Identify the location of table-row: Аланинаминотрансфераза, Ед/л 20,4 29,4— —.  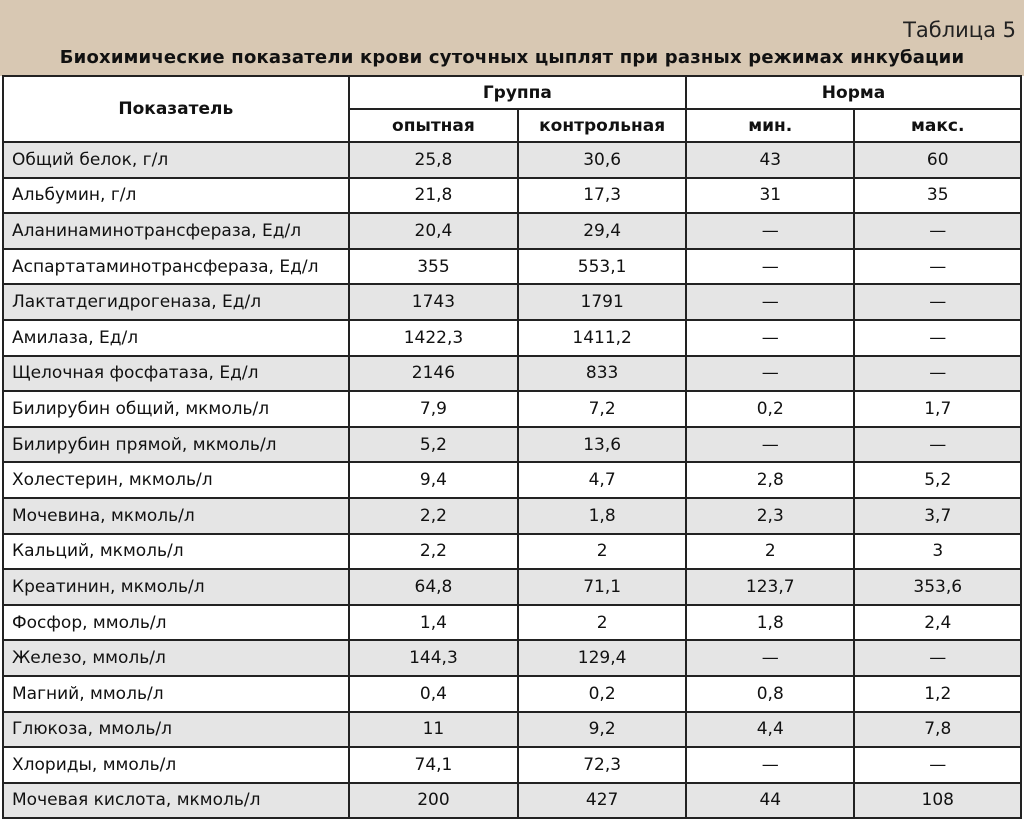
(512, 231).